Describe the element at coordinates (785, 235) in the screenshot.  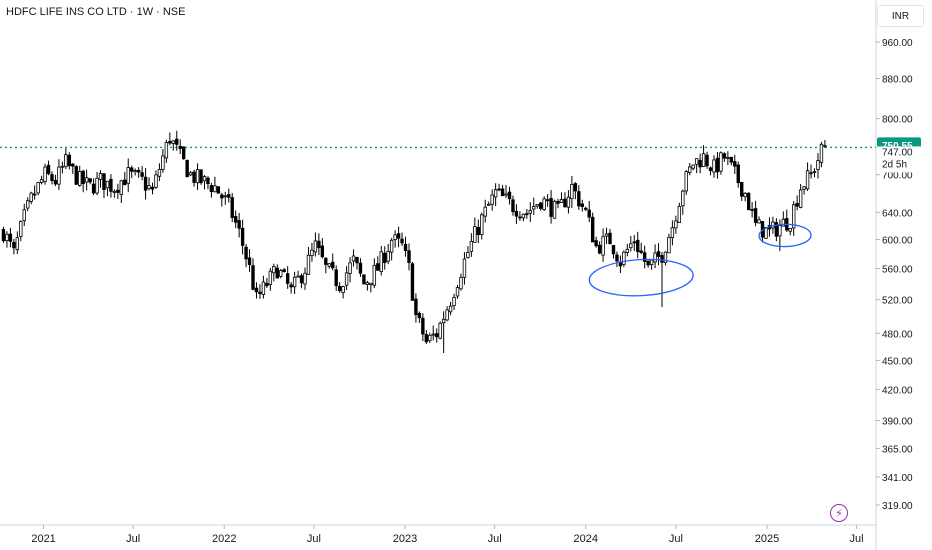
I see `support-zone-ellipse` at that location.